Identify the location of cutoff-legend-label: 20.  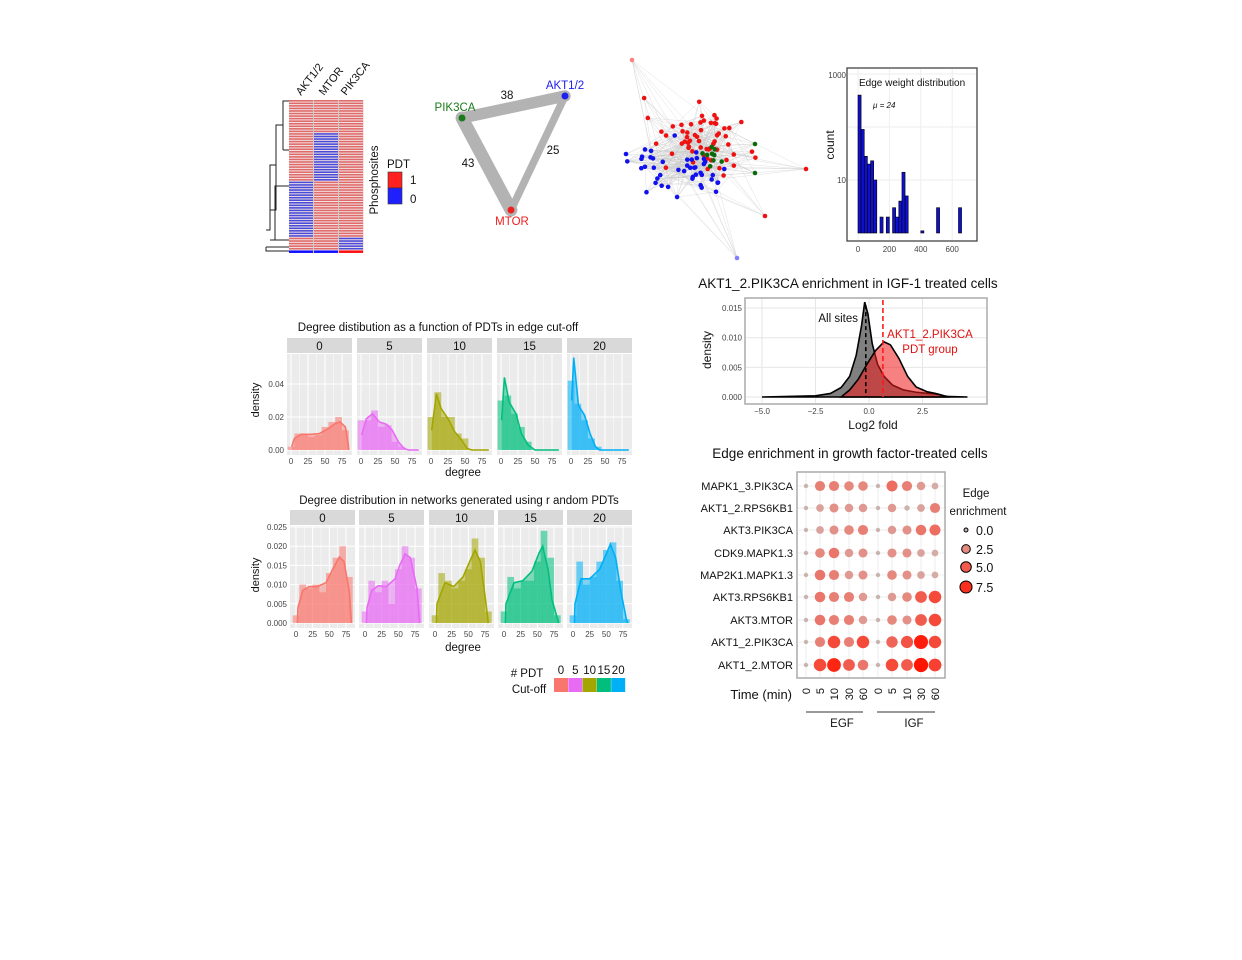
(618, 671).